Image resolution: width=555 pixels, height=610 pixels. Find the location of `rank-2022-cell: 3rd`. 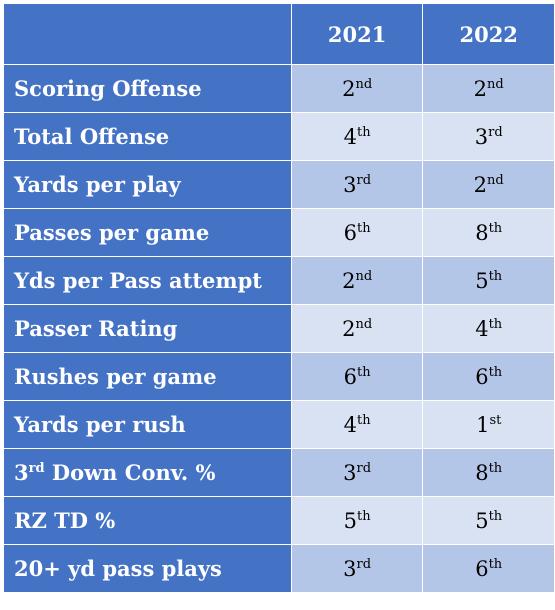

rank-2022-cell: 3rd is located at coordinates (488, 136).